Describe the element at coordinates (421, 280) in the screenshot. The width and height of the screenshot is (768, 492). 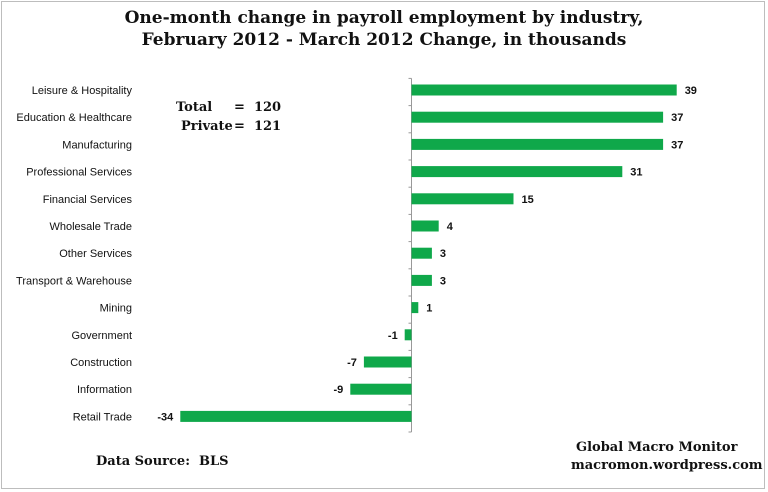
I see `bar-transport-and-warehouse` at that location.